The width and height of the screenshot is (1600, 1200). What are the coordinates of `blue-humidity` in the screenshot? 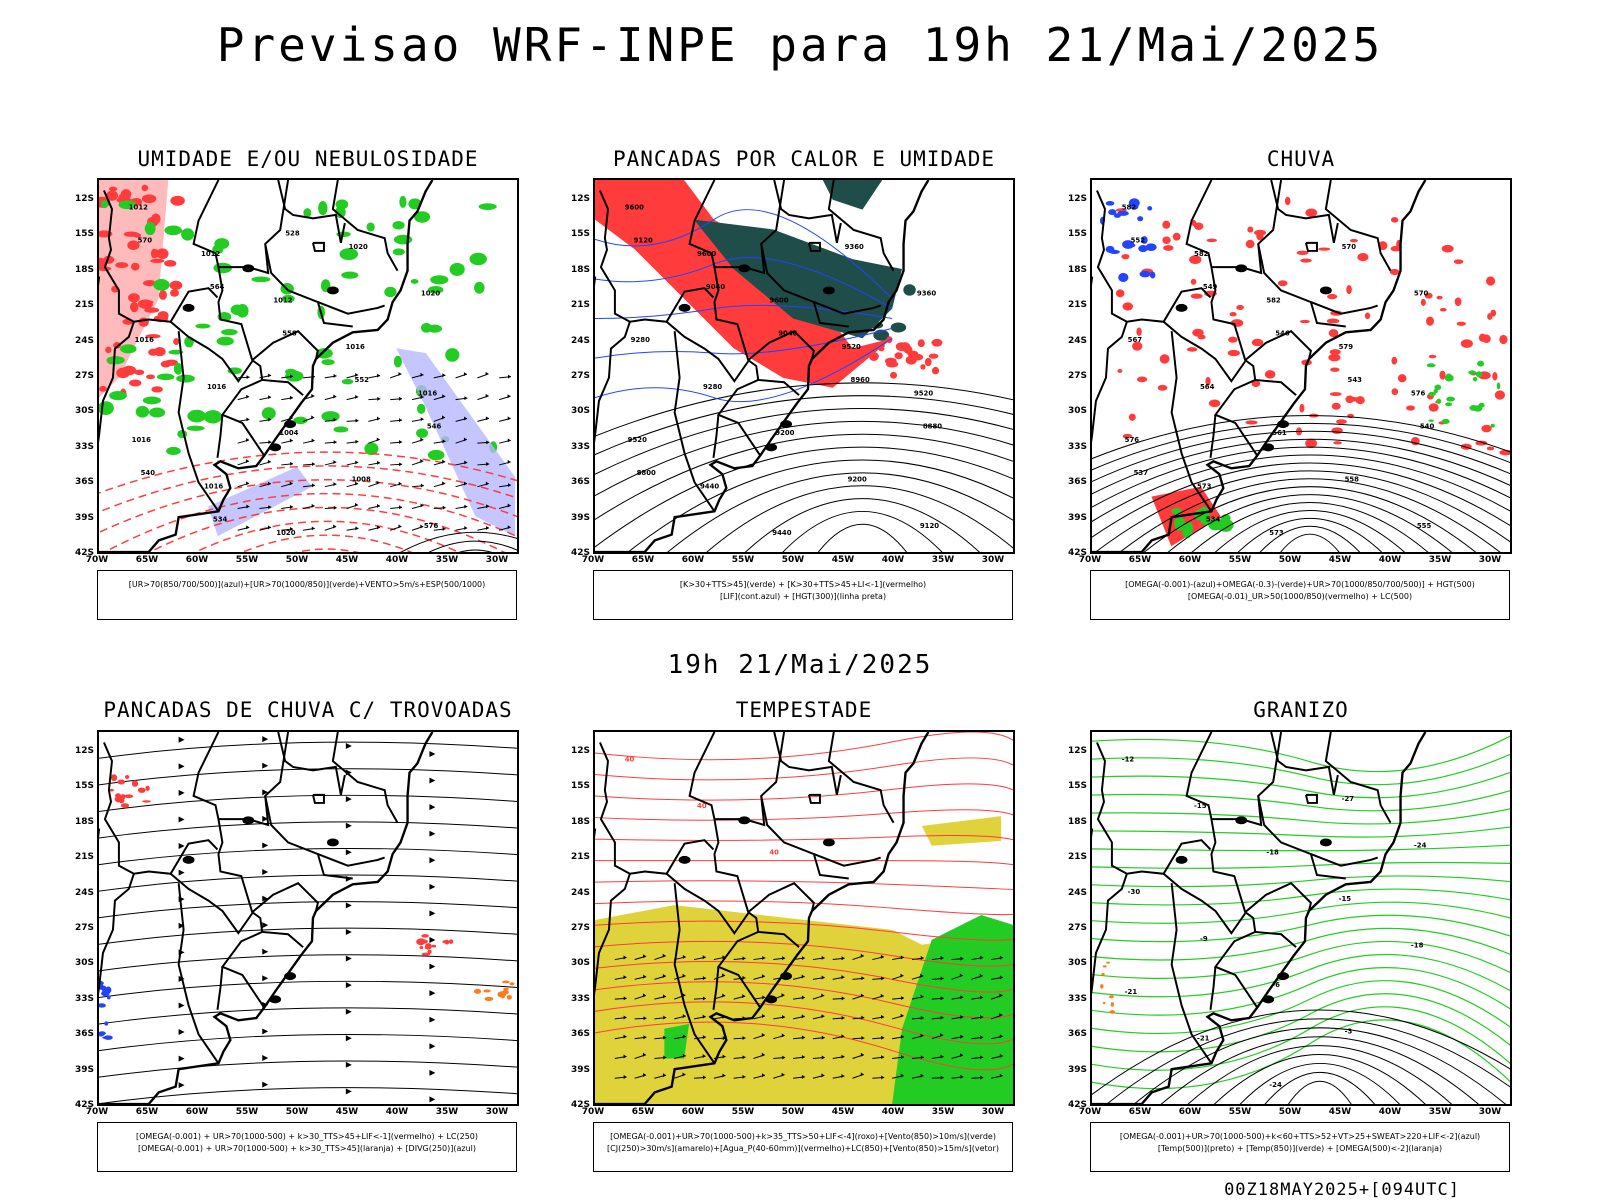 It's located at (259, 501).